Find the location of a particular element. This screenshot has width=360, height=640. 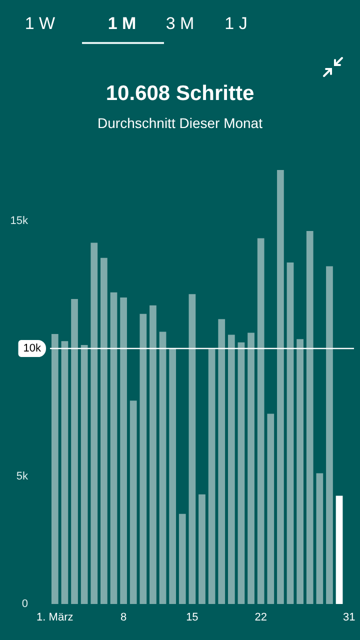

x-tick-label: 31 is located at coordinates (349, 618).